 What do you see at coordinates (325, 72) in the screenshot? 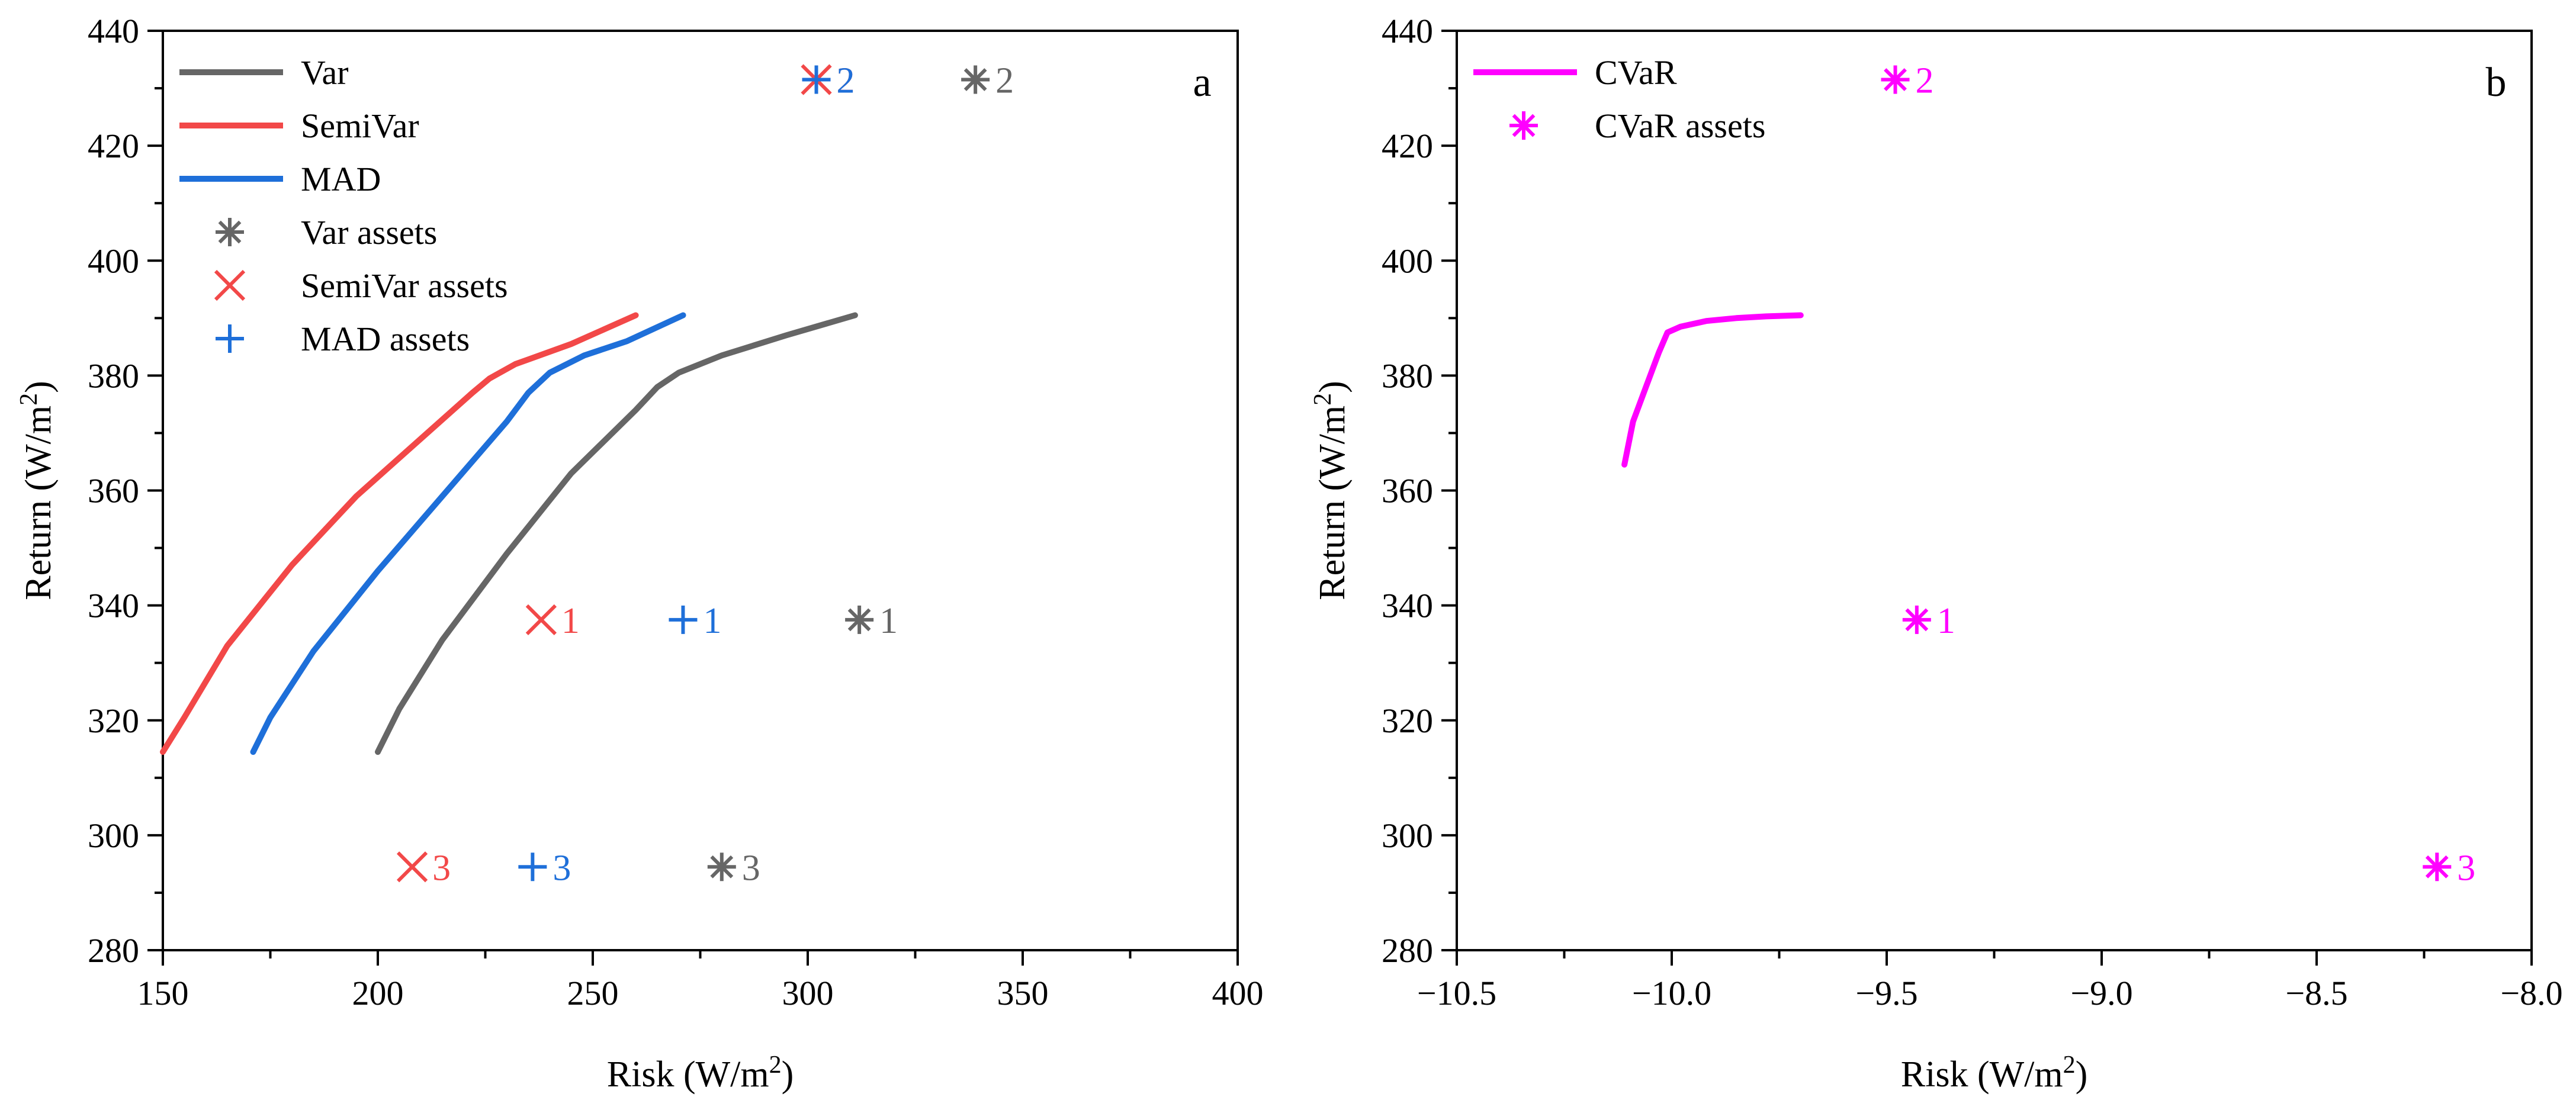
I see `legend-label-var: Var` at bounding box center [325, 72].